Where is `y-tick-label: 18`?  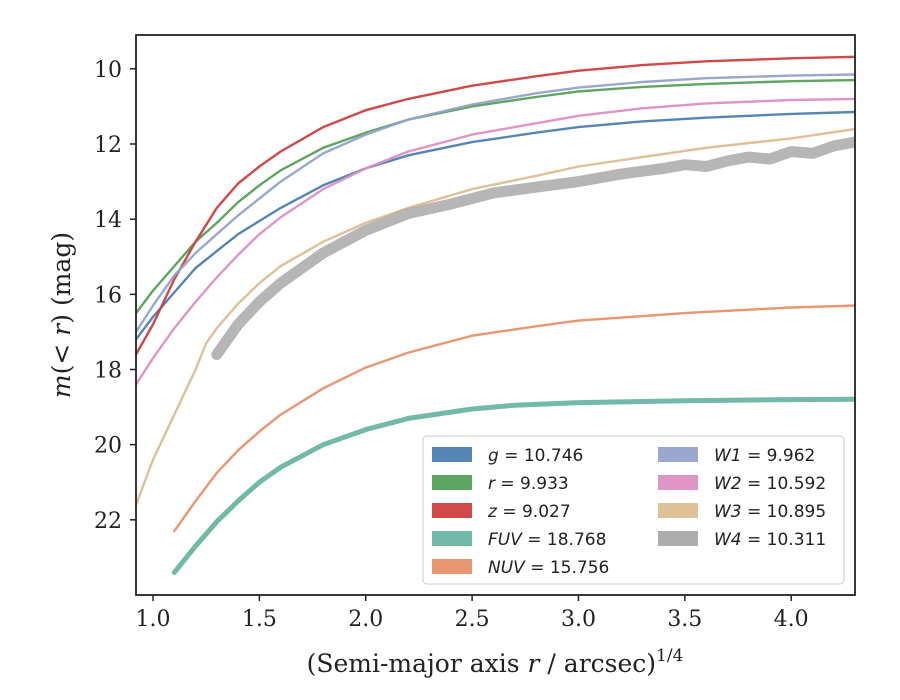
y-tick-label: 18 is located at coordinates (108, 370).